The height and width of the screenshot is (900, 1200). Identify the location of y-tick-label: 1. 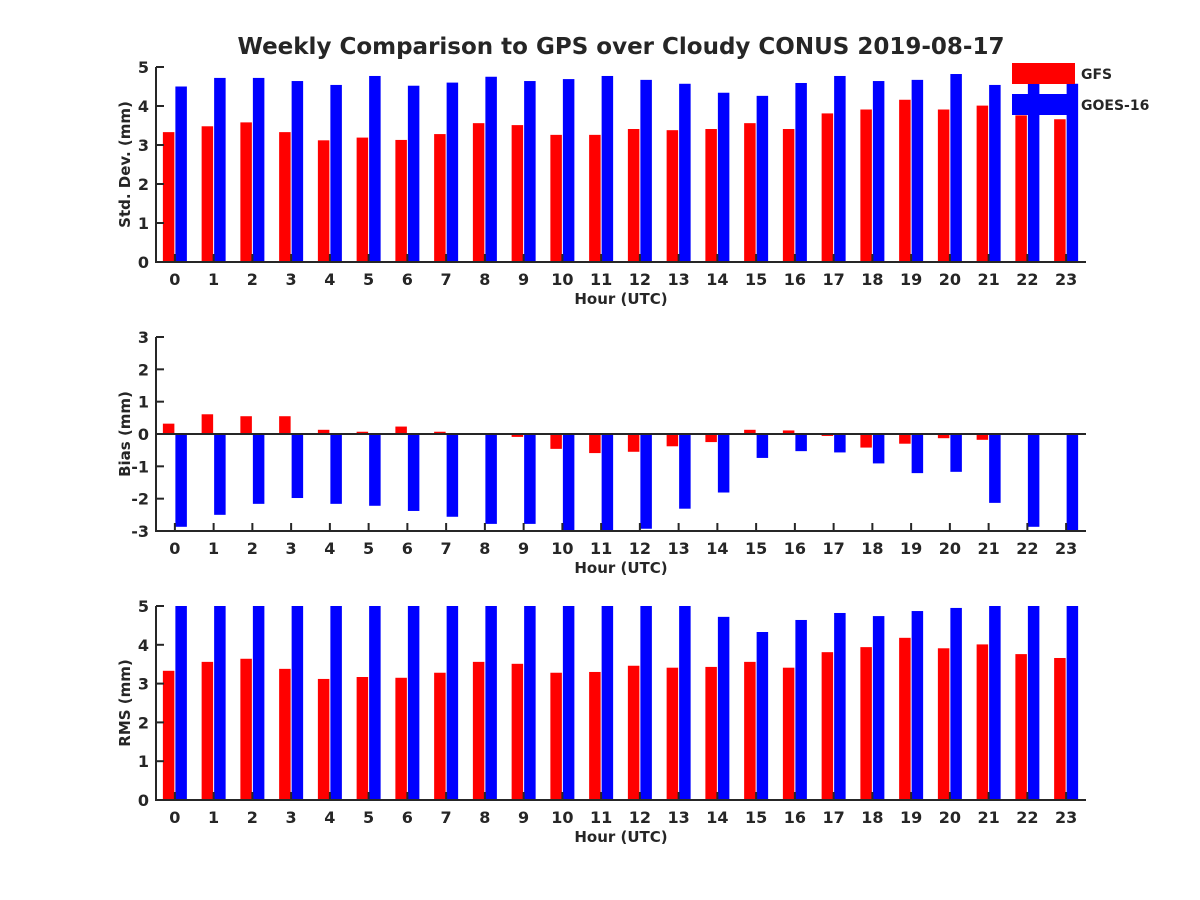
(143, 223).